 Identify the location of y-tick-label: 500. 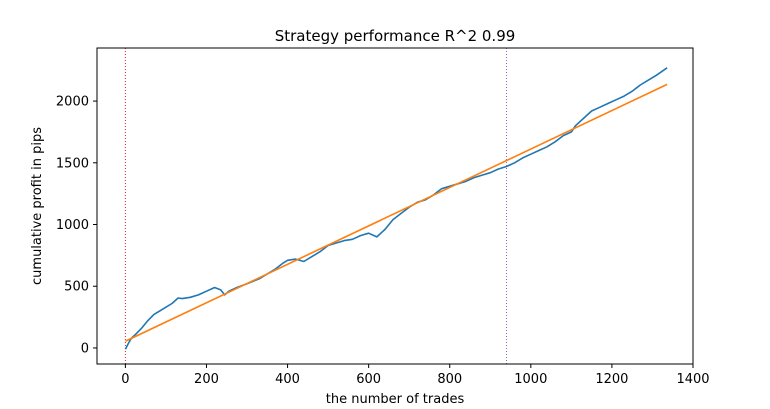
(76, 287).